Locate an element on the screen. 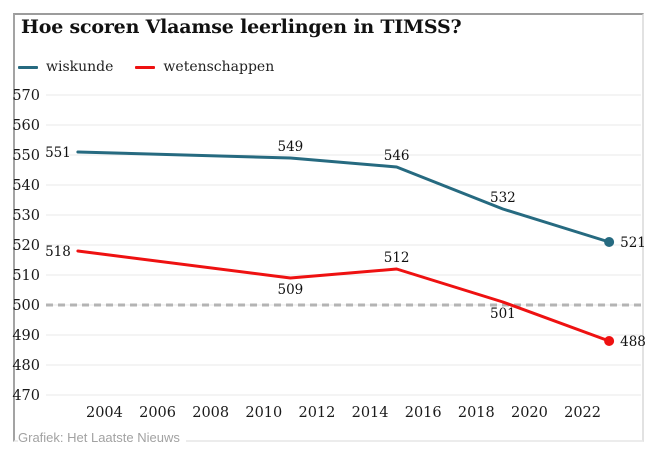 Image resolution: width=661 pixels, height=455 pixels. data-label-wiskunde: 546 is located at coordinates (397, 156).